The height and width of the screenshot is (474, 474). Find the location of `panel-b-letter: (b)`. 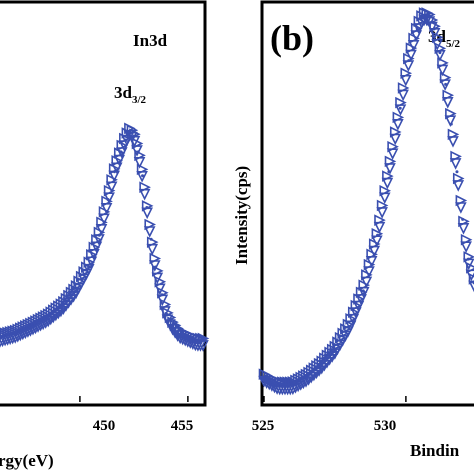

panel-b-letter: (b) is located at coordinates (292, 38).